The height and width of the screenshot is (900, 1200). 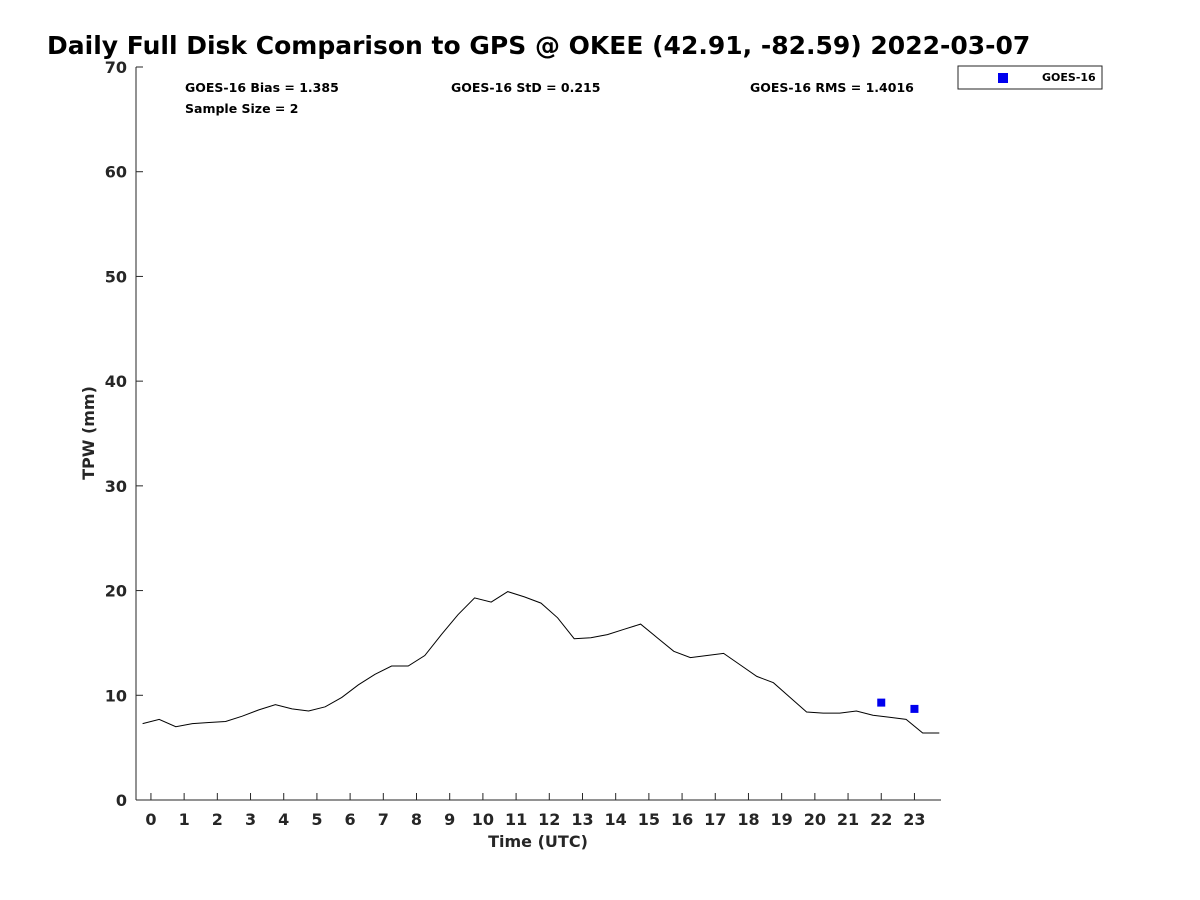 What do you see at coordinates (782, 819) in the screenshot?
I see `x-tick-label: 19` at bounding box center [782, 819].